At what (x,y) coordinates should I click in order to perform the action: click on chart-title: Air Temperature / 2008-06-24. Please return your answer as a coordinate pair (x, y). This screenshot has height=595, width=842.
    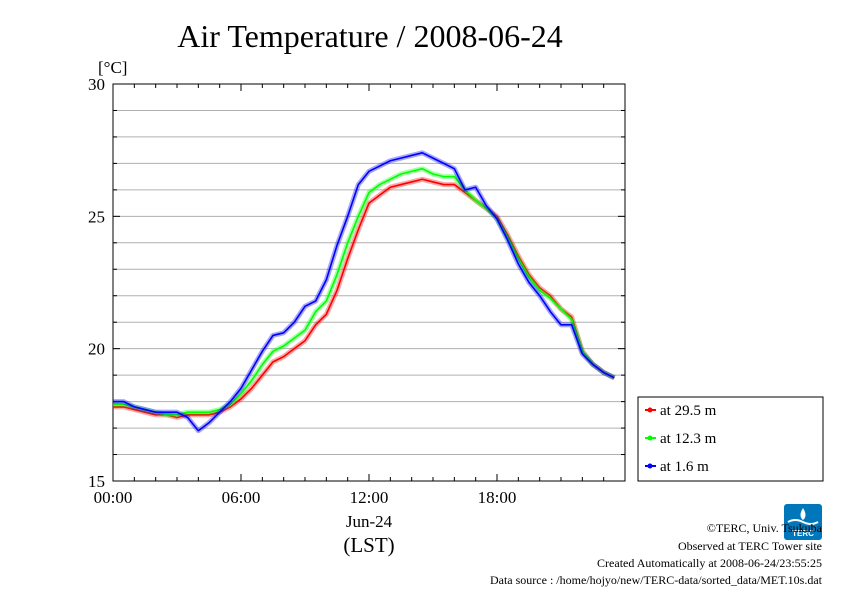
    Looking at the image, I should click on (370, 36).